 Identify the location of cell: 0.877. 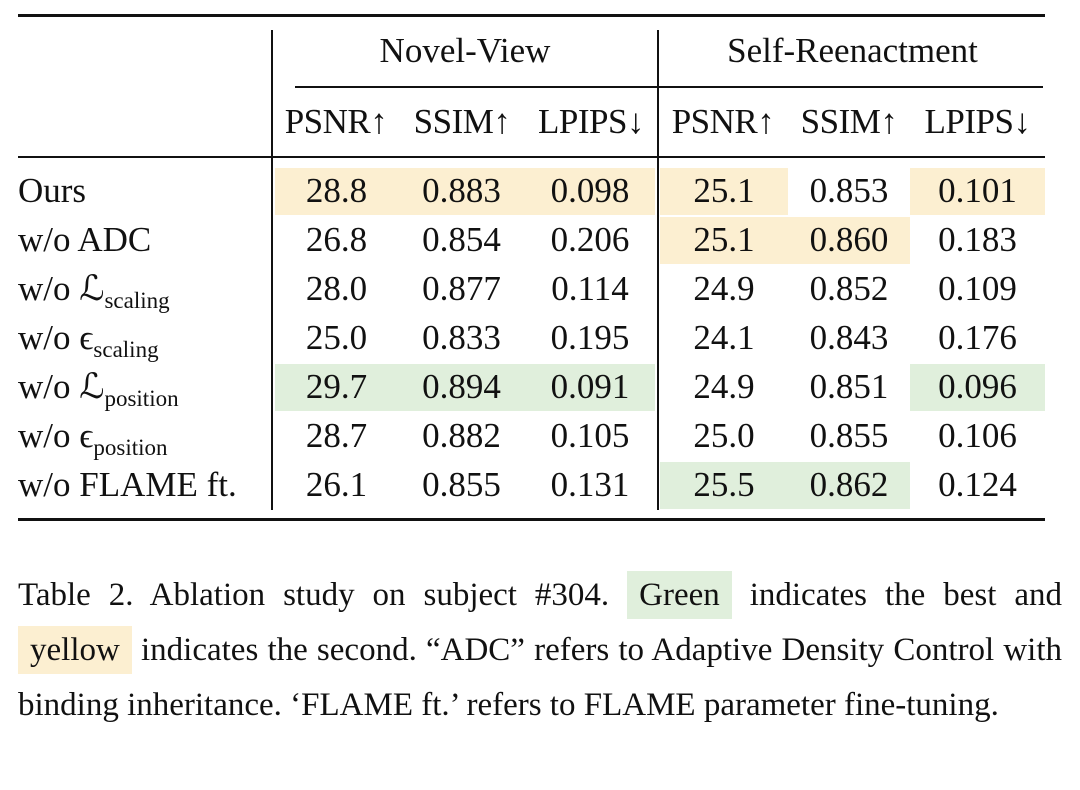
(461, 288).